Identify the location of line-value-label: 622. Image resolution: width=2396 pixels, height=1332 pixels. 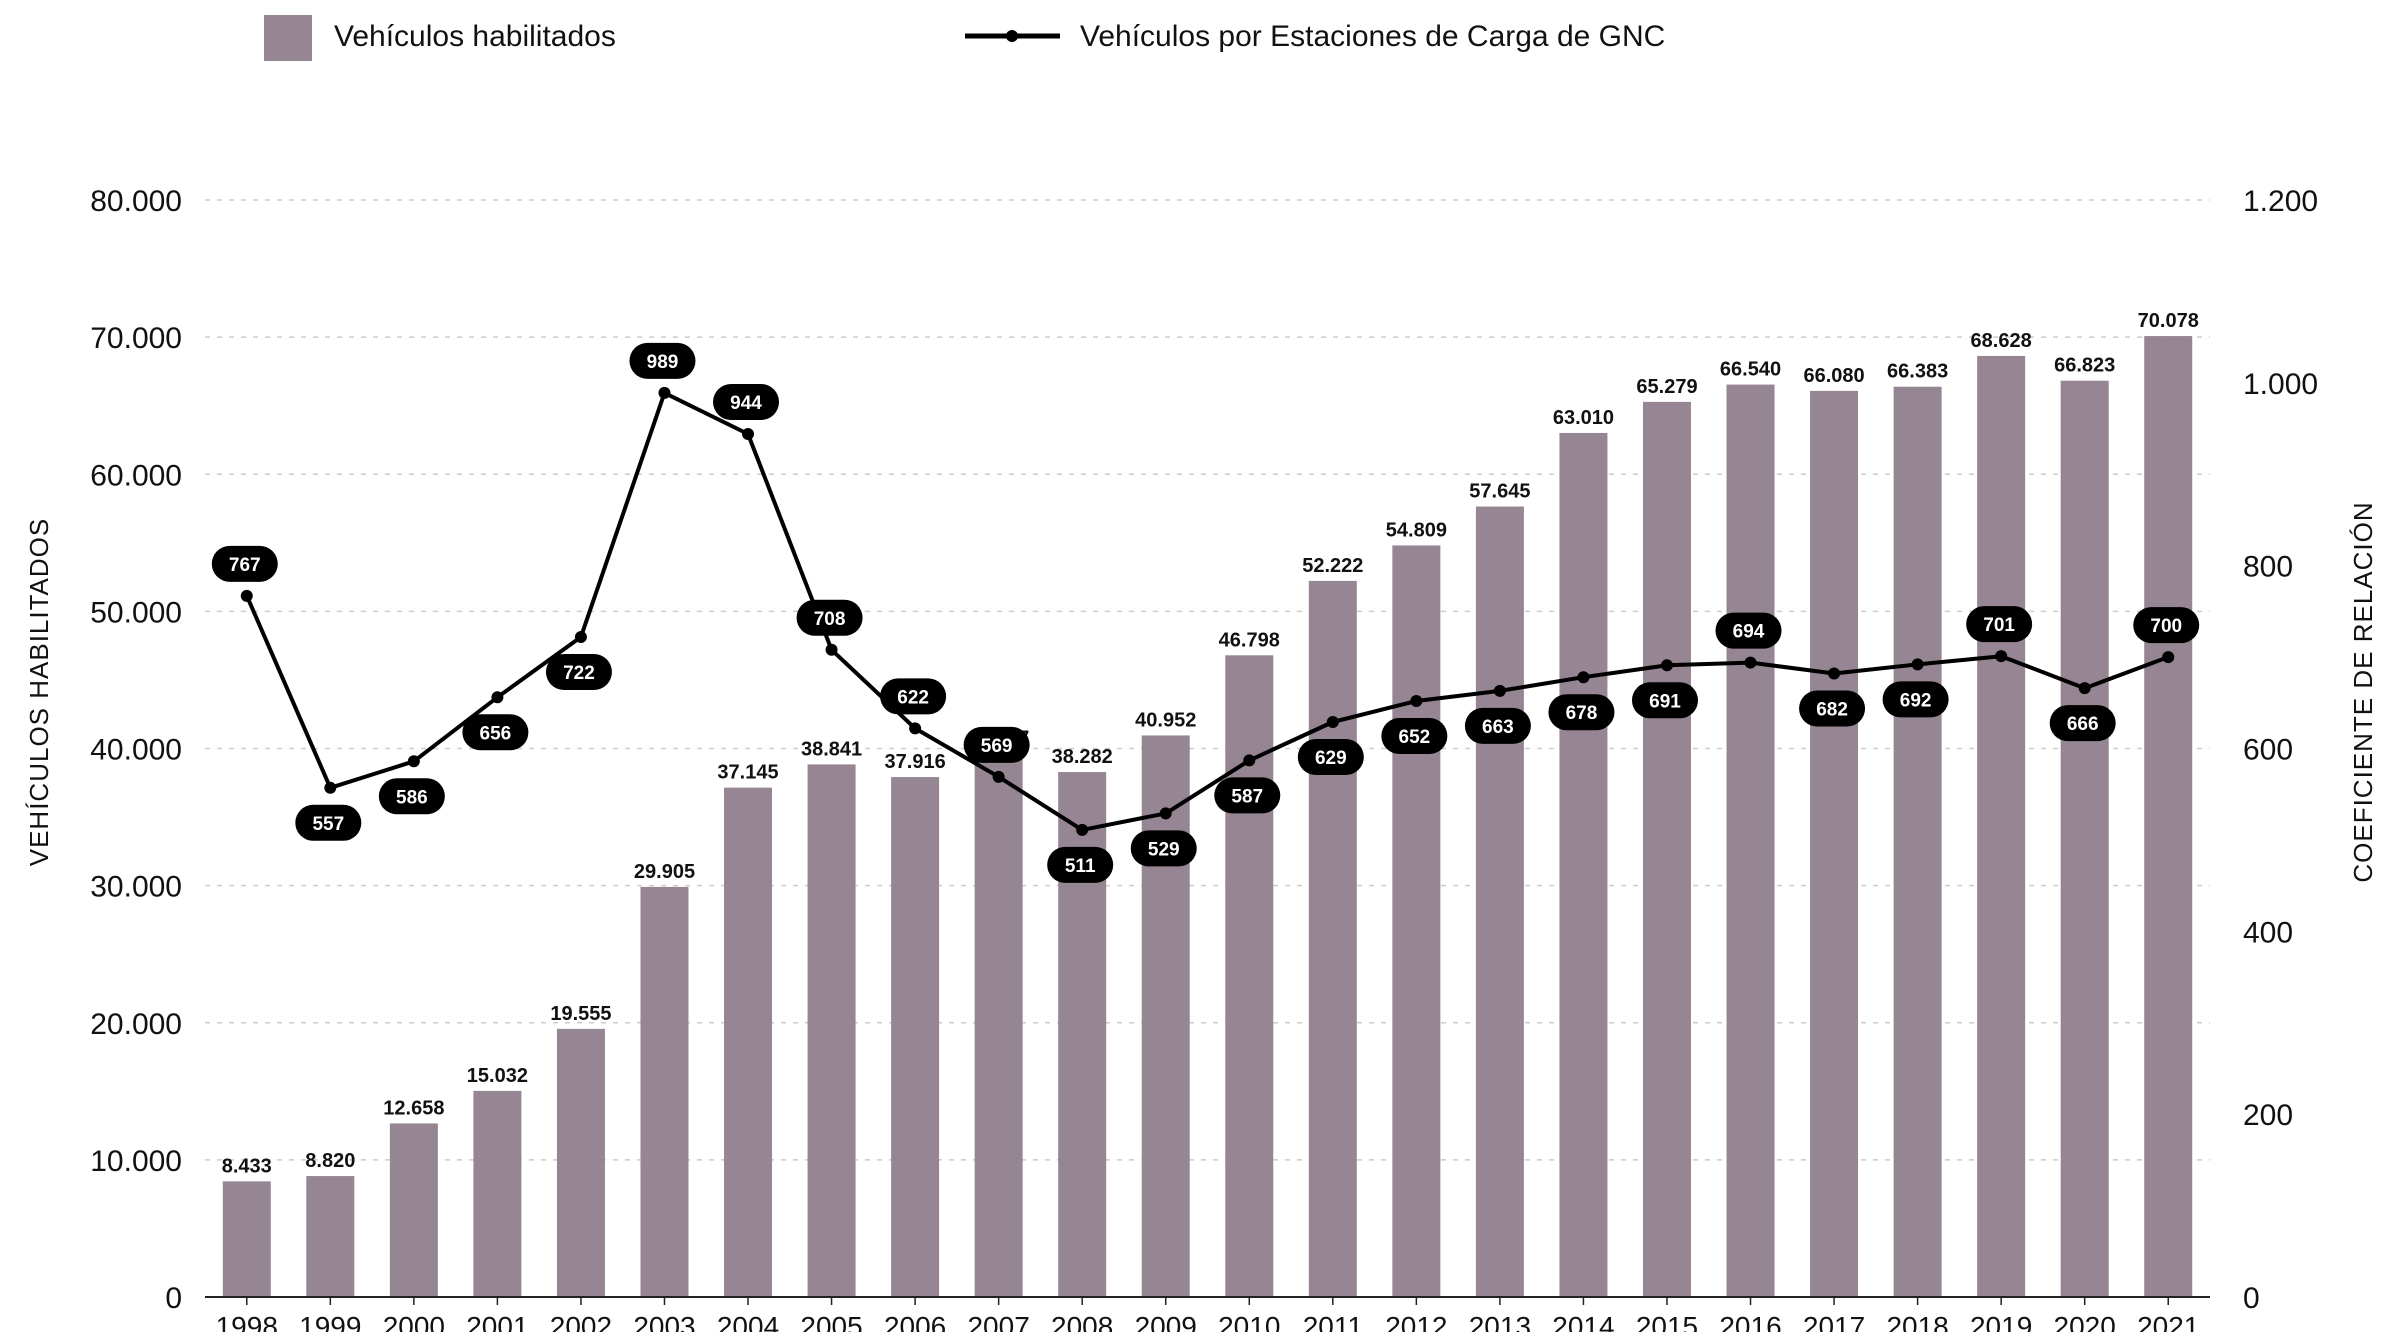
(913, 697).